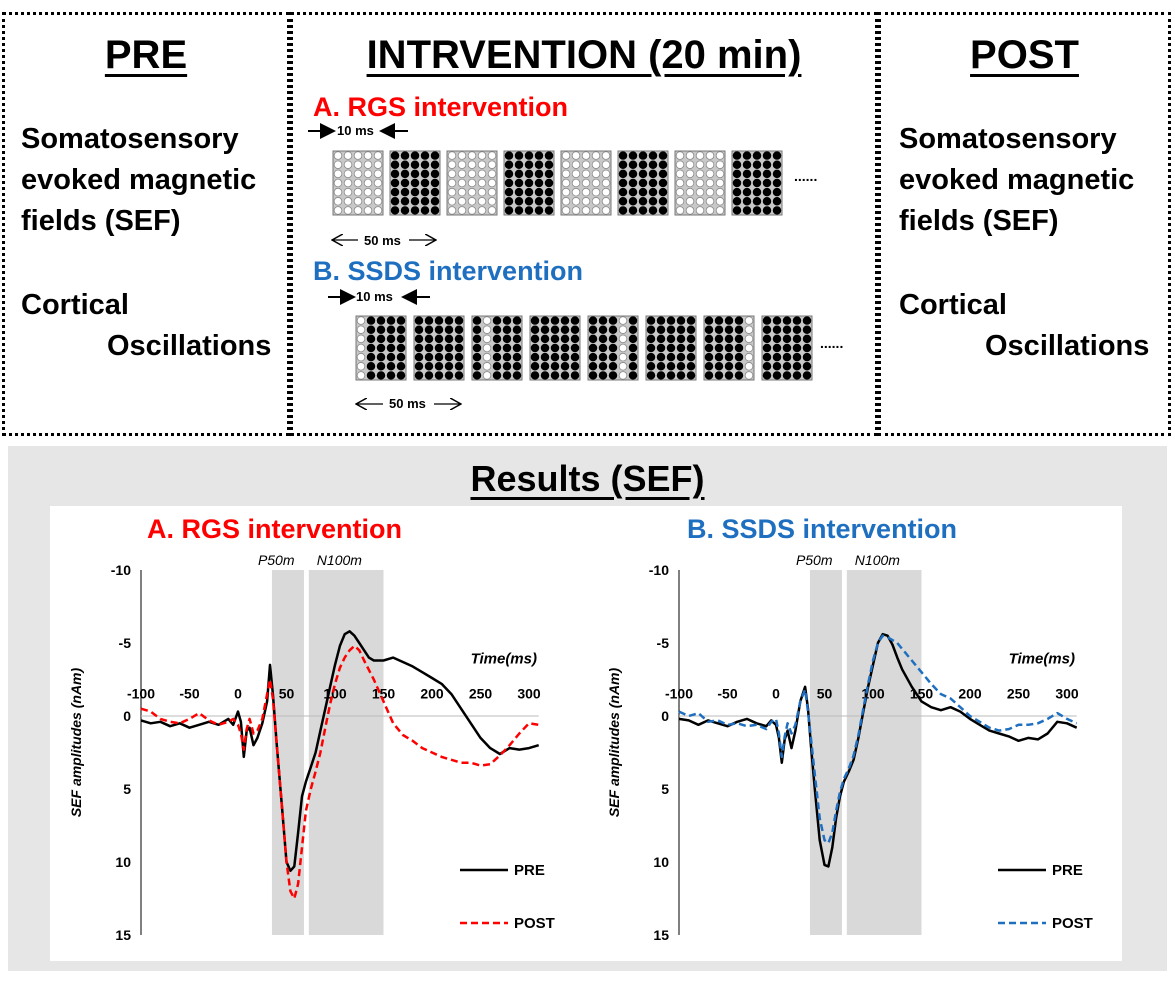 This screenshot has width=1175, height=981. Describe the element at coordinates (189, 346) in the screenshot. I see `pre-measure-oscillations: Oscillations` at that location.